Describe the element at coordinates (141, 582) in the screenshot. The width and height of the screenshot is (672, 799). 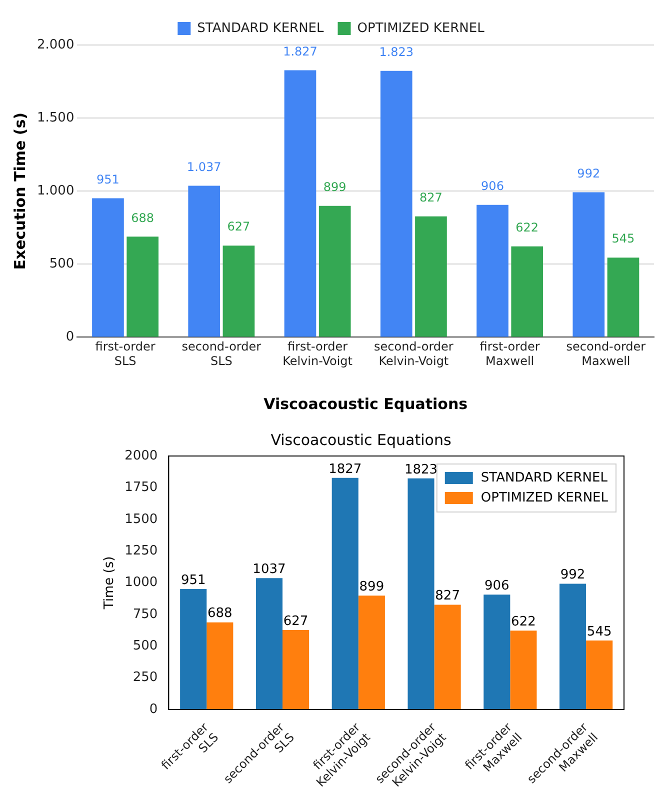
I see `y-tick-label: 1000` at that location.